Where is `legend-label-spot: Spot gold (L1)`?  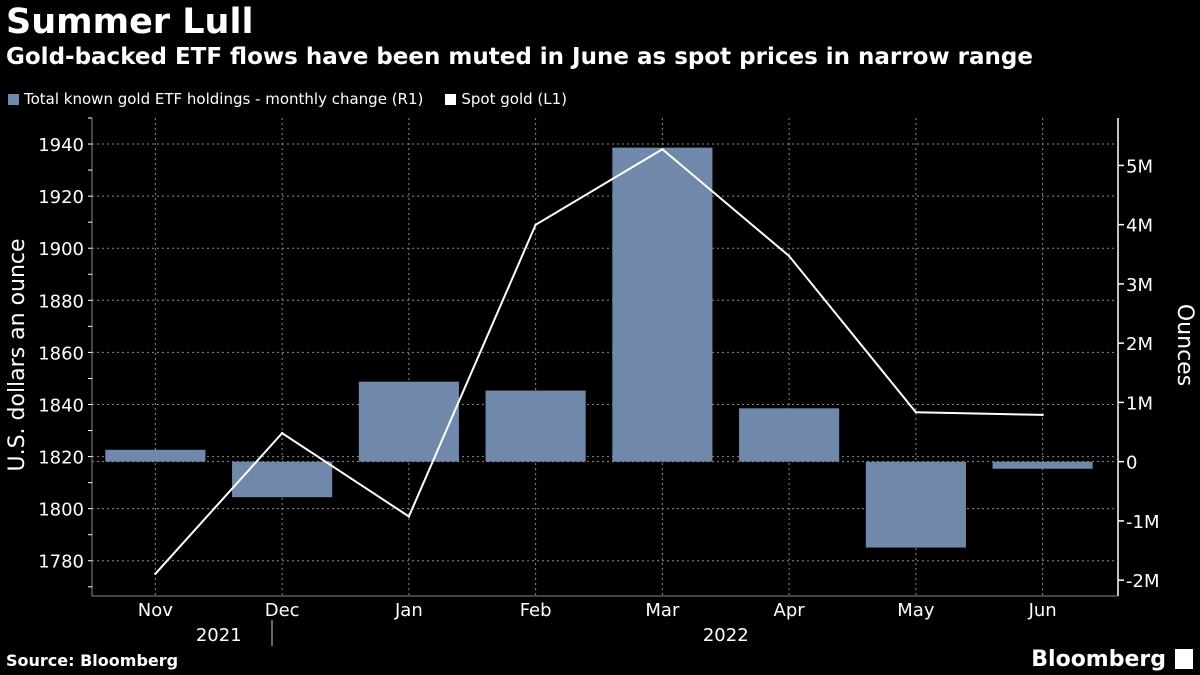 legend-label-spot: Spot gold (L1) is located at coordinates (514, 99).